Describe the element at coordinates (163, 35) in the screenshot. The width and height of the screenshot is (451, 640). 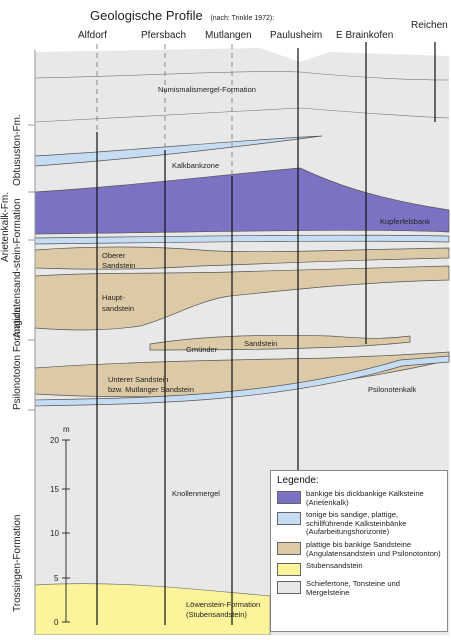
I see `location-pfersbach: Pfersbach` at that location.